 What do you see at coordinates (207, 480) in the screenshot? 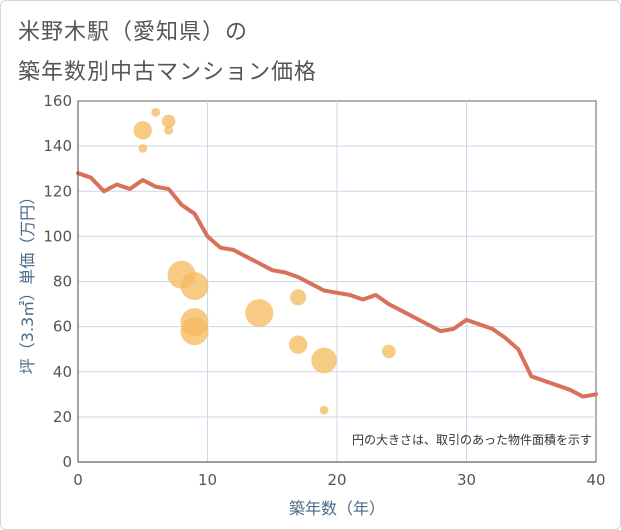
I see `x-tick-label: 10` at bounding box center [207, 480].